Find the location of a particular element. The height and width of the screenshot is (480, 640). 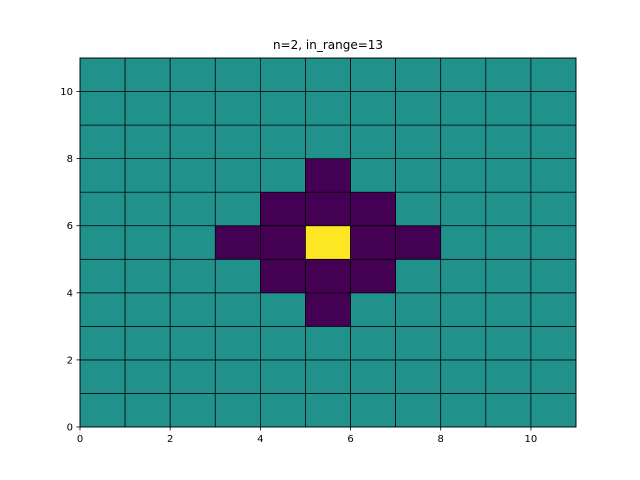

y-tick-label: 4 is located at coordinates (70, 293).